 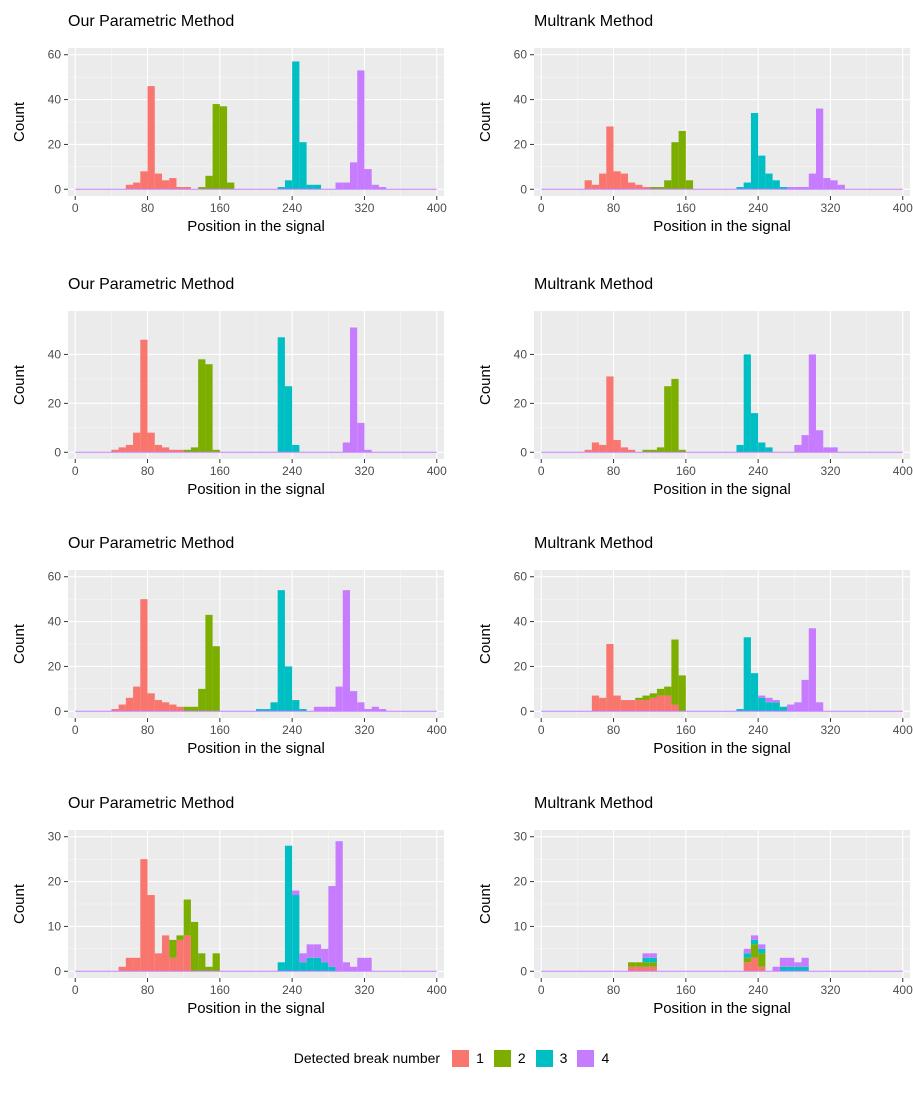 What do you see at coordinates (245, 906) in the screenshot?
I see `bars` at bounding box center [245, 906].